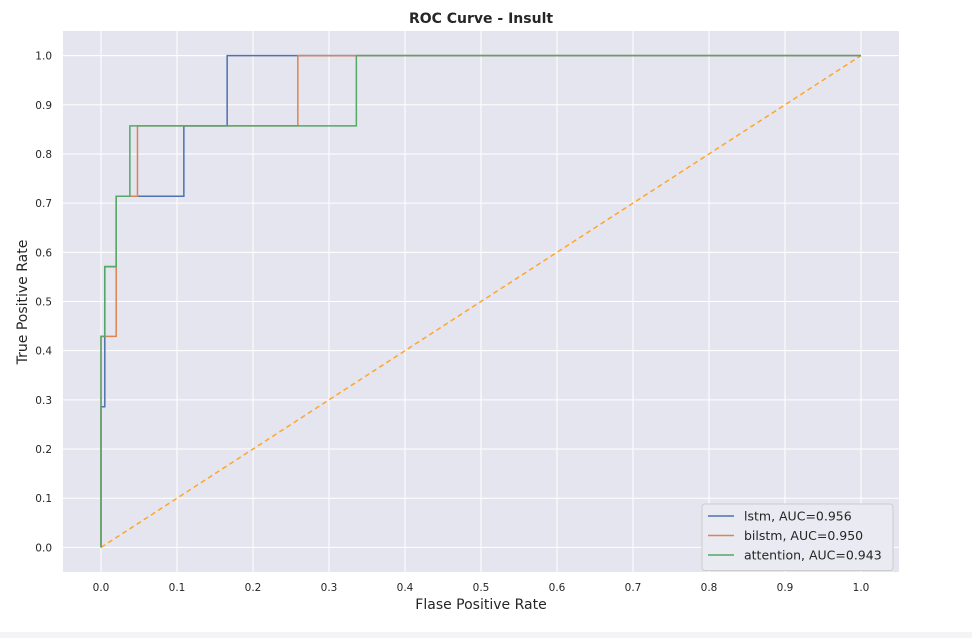 Image resolution: width=972 pixels, height=638 pixels. What do you see at coordinates (813, 555) in the screenshot?
I see `legend-label: attention, AUC=0.943` at bounding box center [813, 555].